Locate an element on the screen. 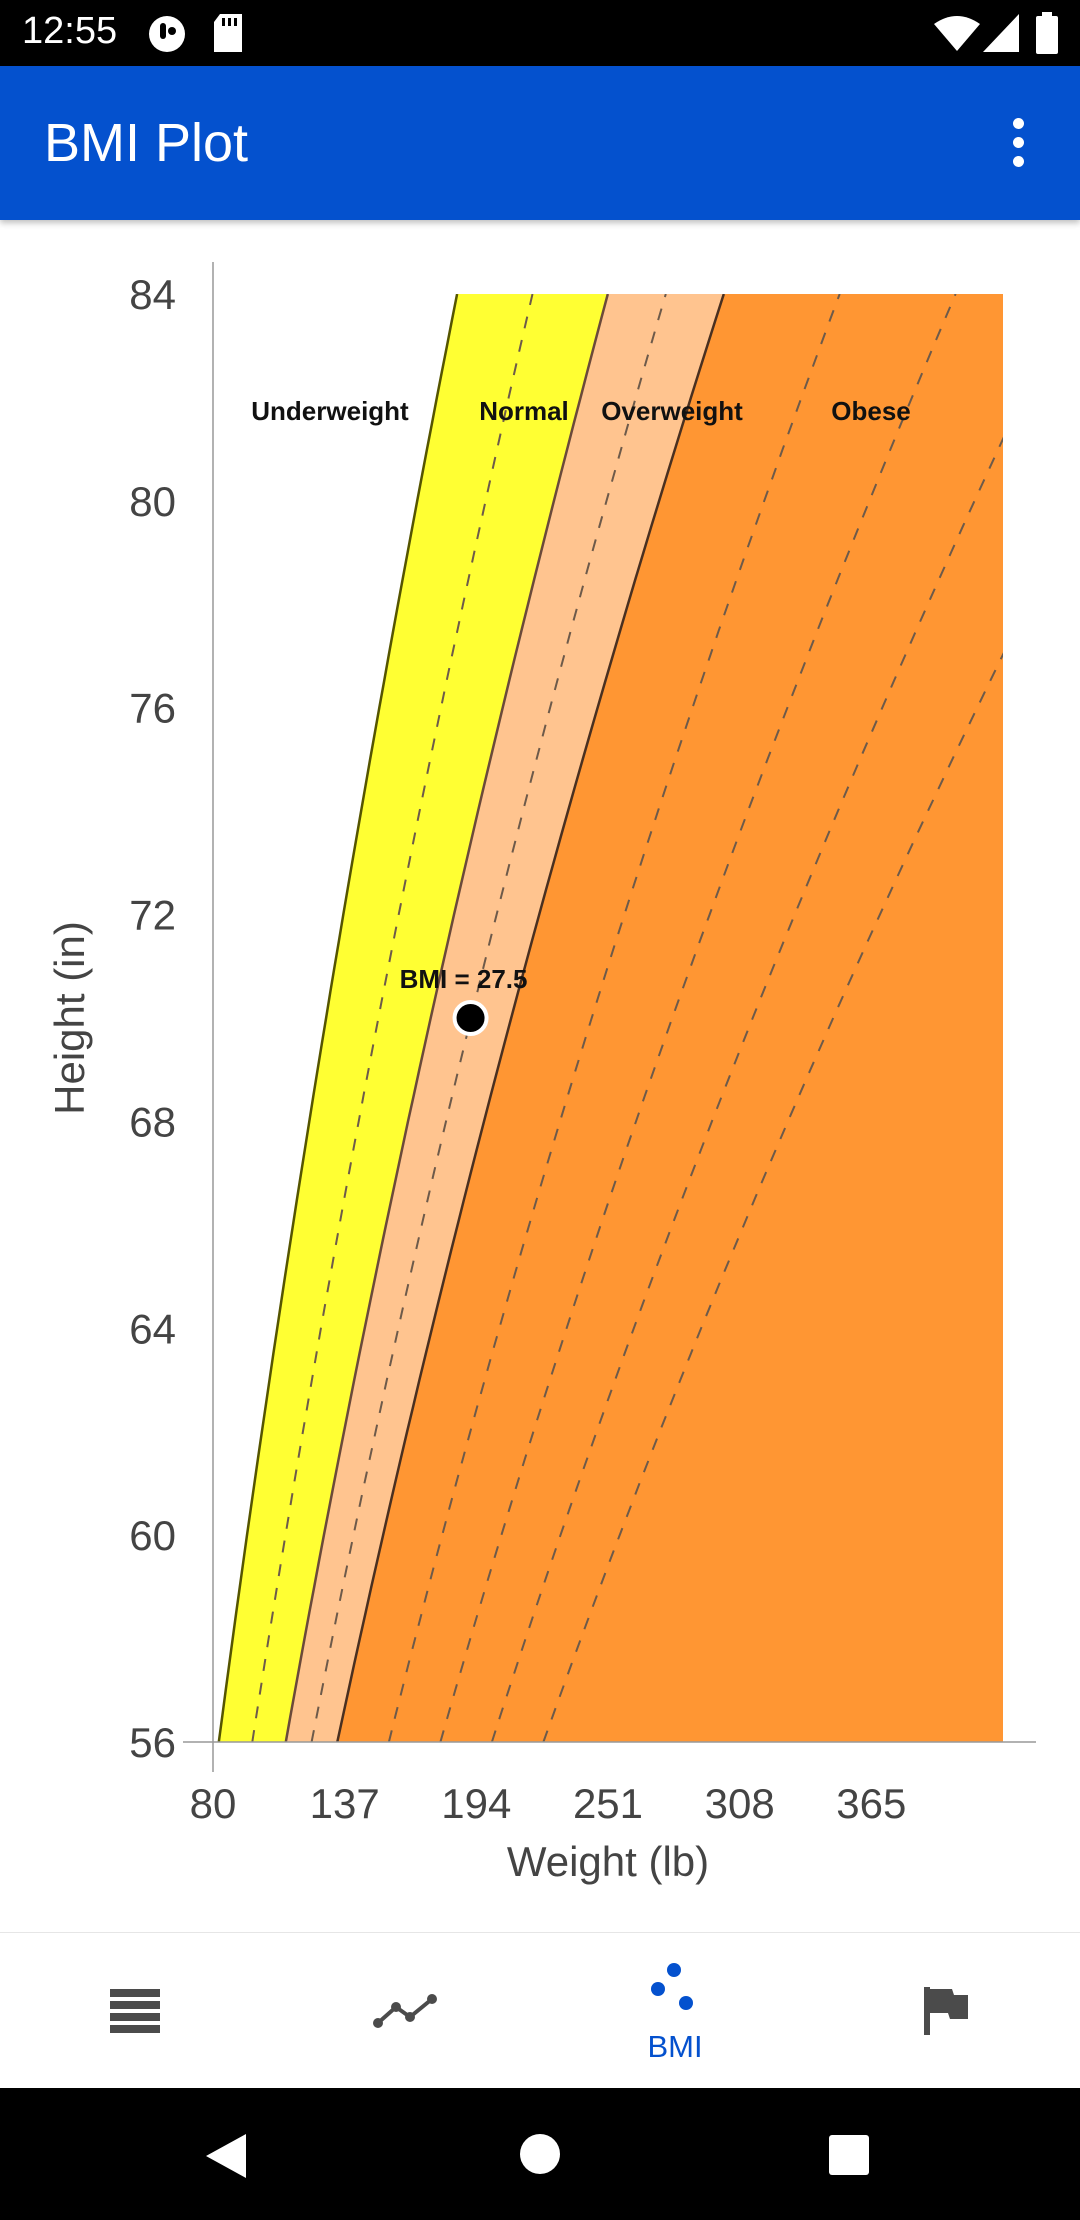 Image resolution: width=1080 pixels, height=2220 pixels. list-icon is located at coordinates (135, 2011).